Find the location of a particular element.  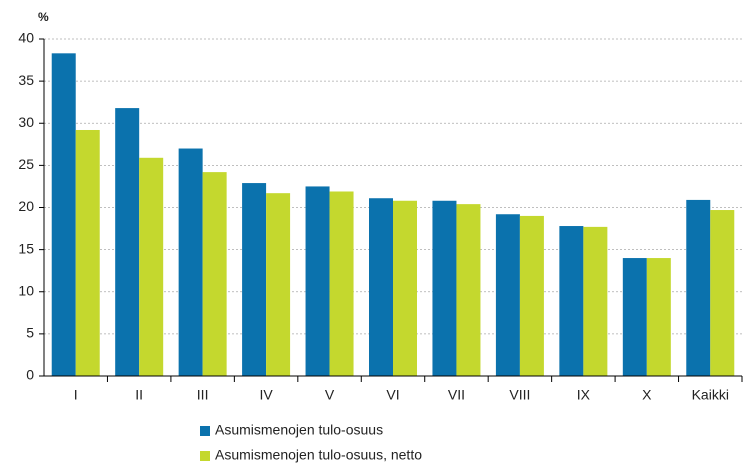

x-tick-label: VI is located at coordinates (392, 395).